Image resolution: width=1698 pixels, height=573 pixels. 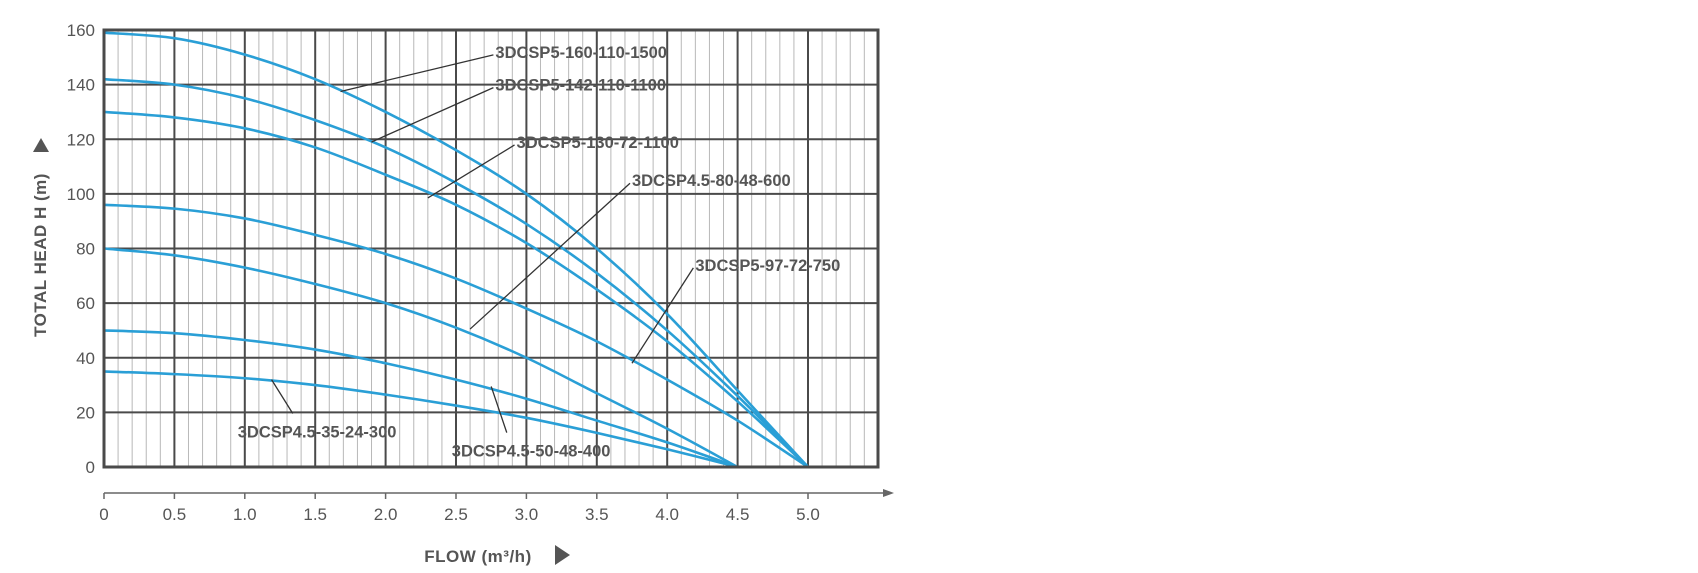 I want to click on y-axis-tick-labels: 0 20 40 60 80 100 120 140 160, so click(x=81, y=249).